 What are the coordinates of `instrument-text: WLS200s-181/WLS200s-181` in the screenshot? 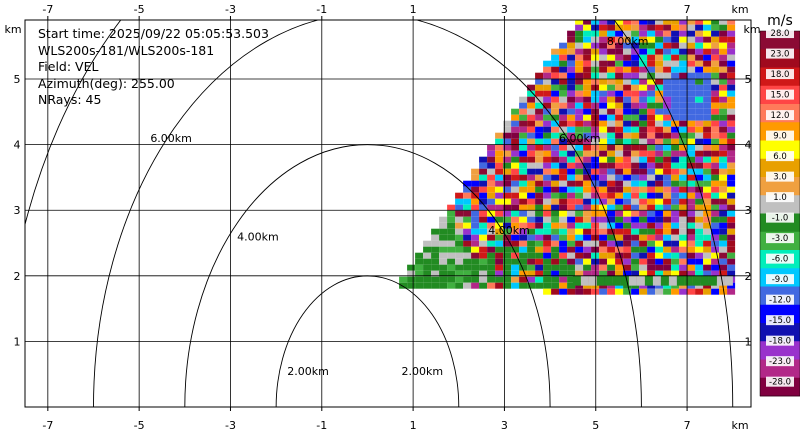 It's located at (126, 50).